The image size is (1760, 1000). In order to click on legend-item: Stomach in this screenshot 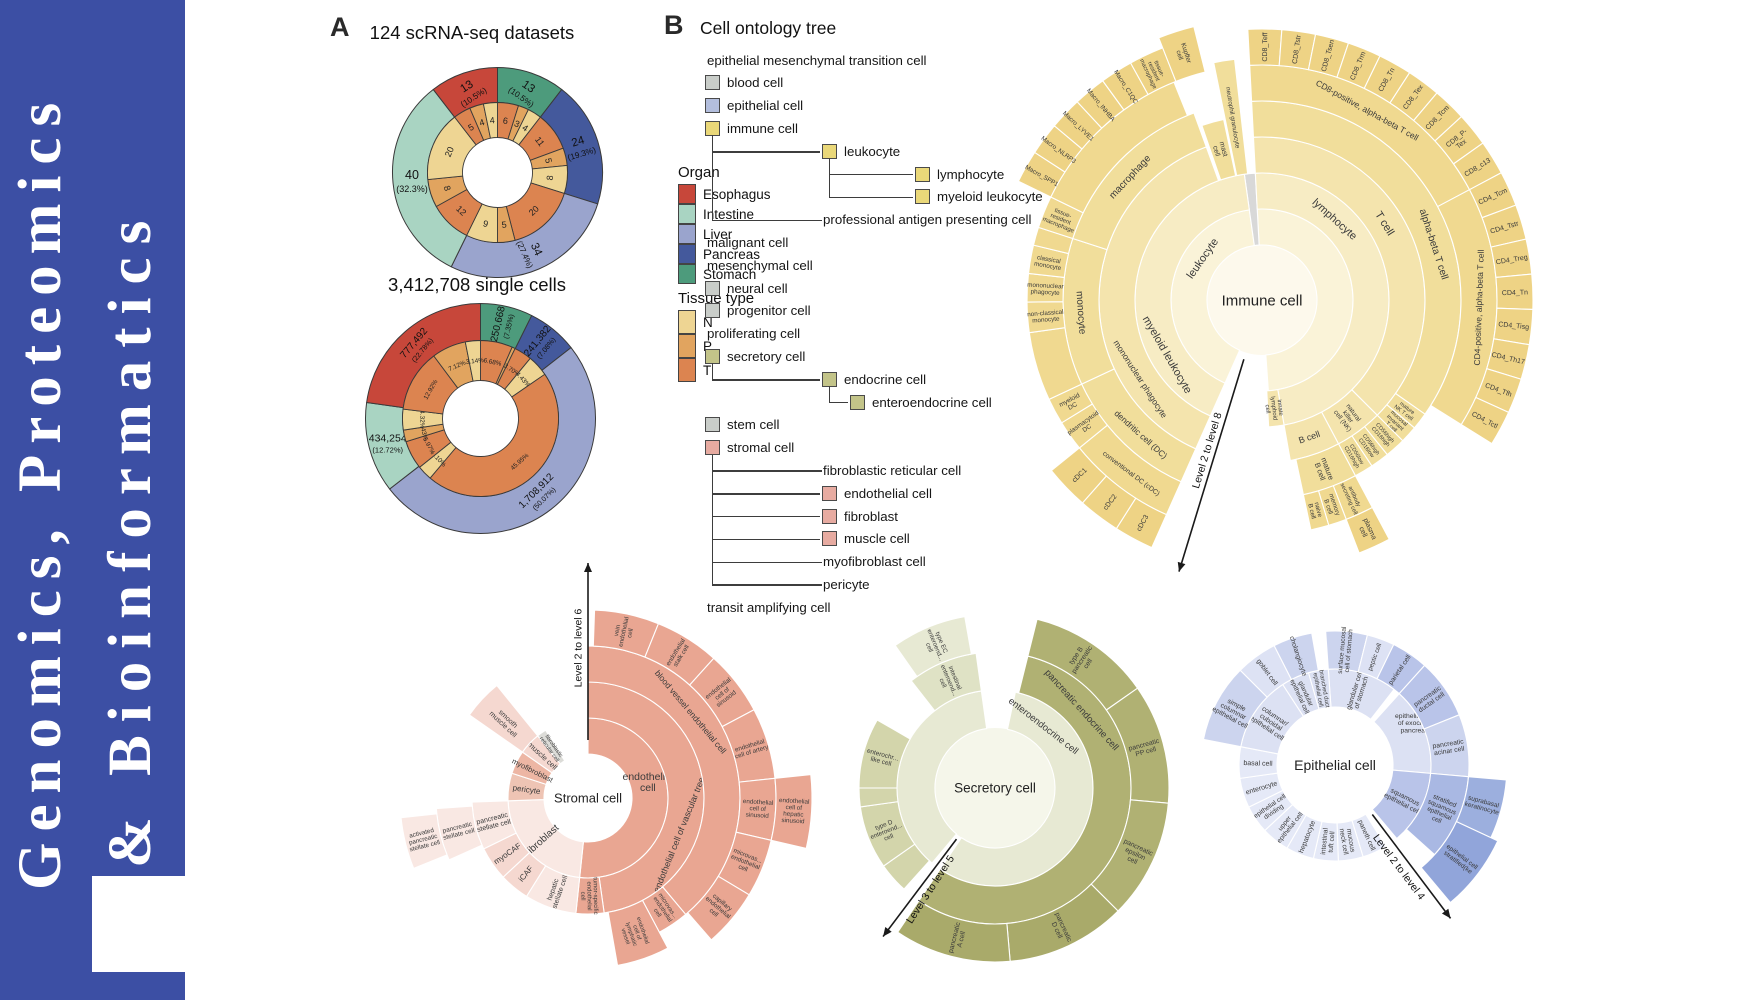, I will do `click(743, 274)`.